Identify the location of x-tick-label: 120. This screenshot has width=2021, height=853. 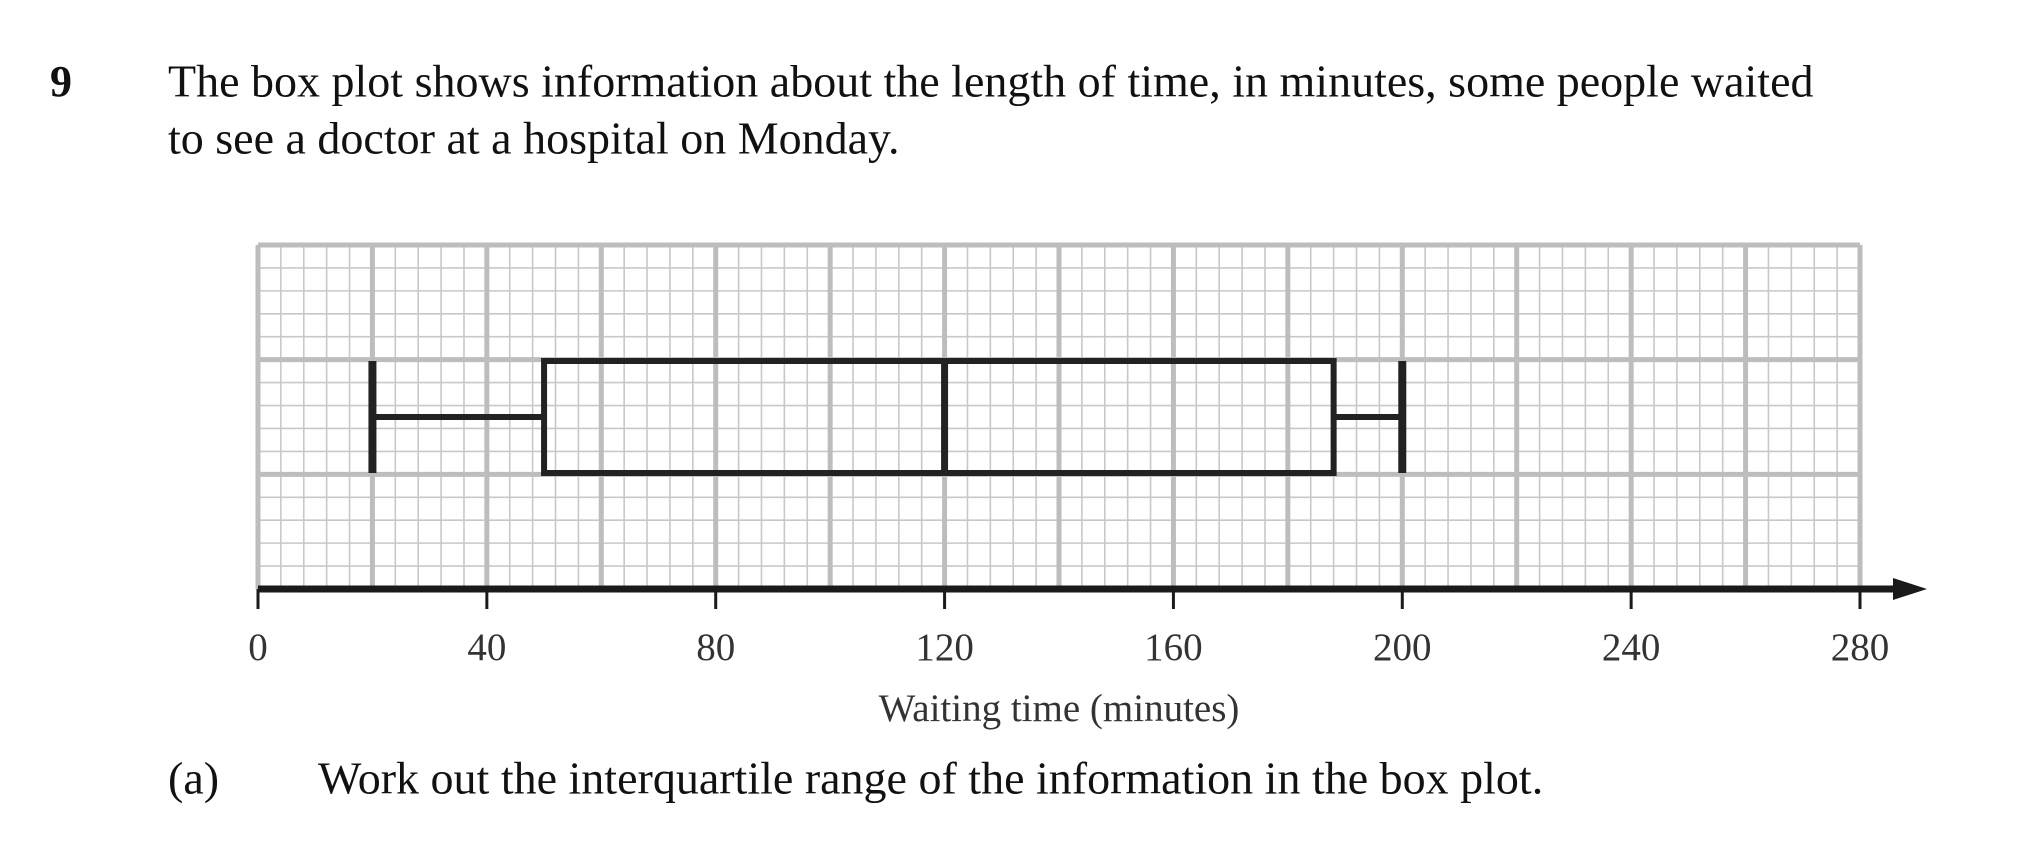
(944, 647).